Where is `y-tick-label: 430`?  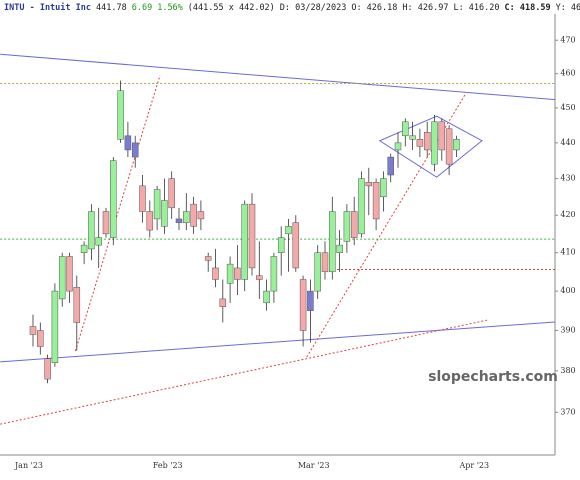 y-tick-label: 430 is located at coordinates (567, 178).